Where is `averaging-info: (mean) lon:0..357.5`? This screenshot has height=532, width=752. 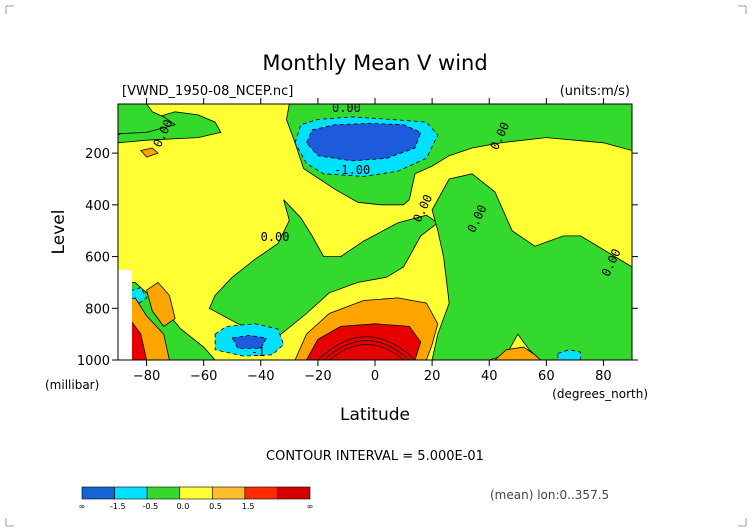 averaging-info: (mean) lon:0..357.5 is located at coordinates (549, 495).